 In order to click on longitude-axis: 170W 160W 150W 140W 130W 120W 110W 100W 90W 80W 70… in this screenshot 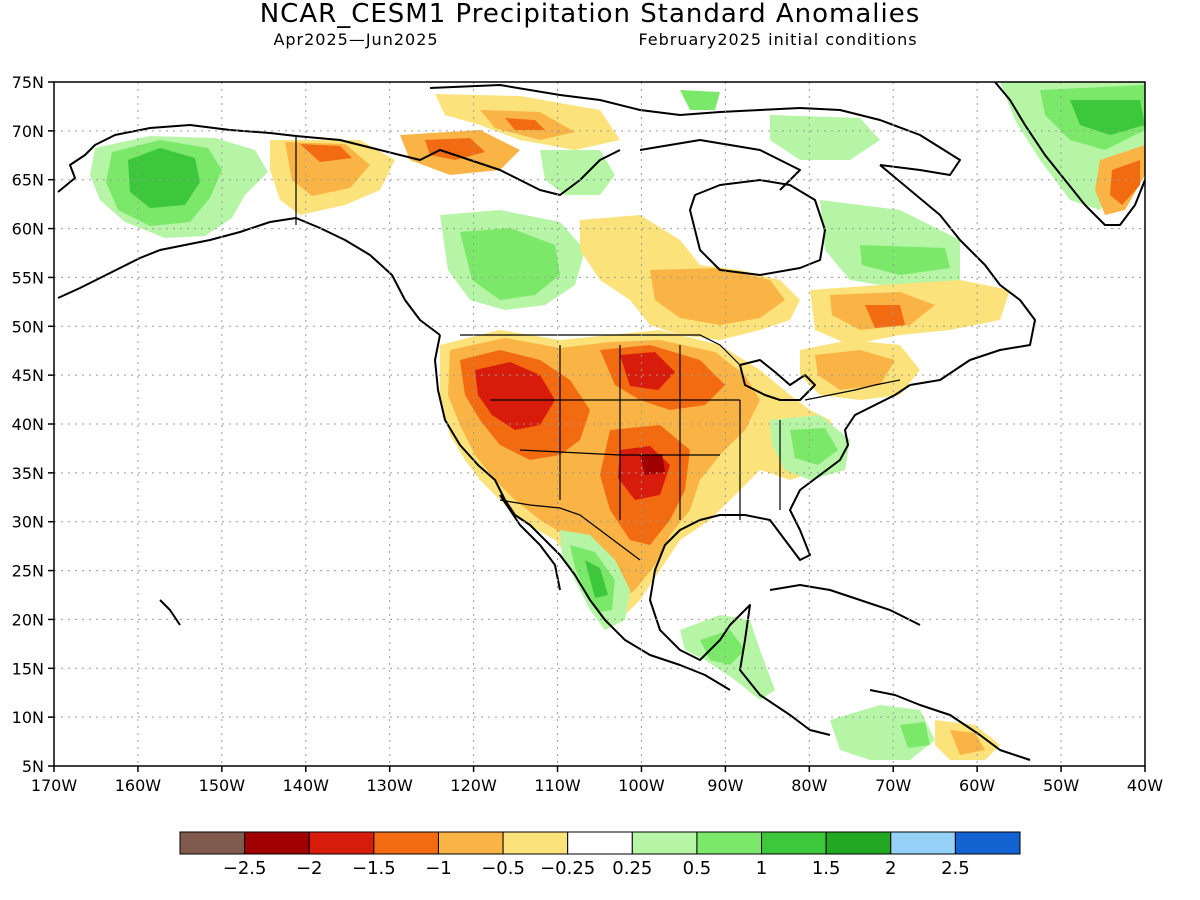, I will do `click(597, 780)`.